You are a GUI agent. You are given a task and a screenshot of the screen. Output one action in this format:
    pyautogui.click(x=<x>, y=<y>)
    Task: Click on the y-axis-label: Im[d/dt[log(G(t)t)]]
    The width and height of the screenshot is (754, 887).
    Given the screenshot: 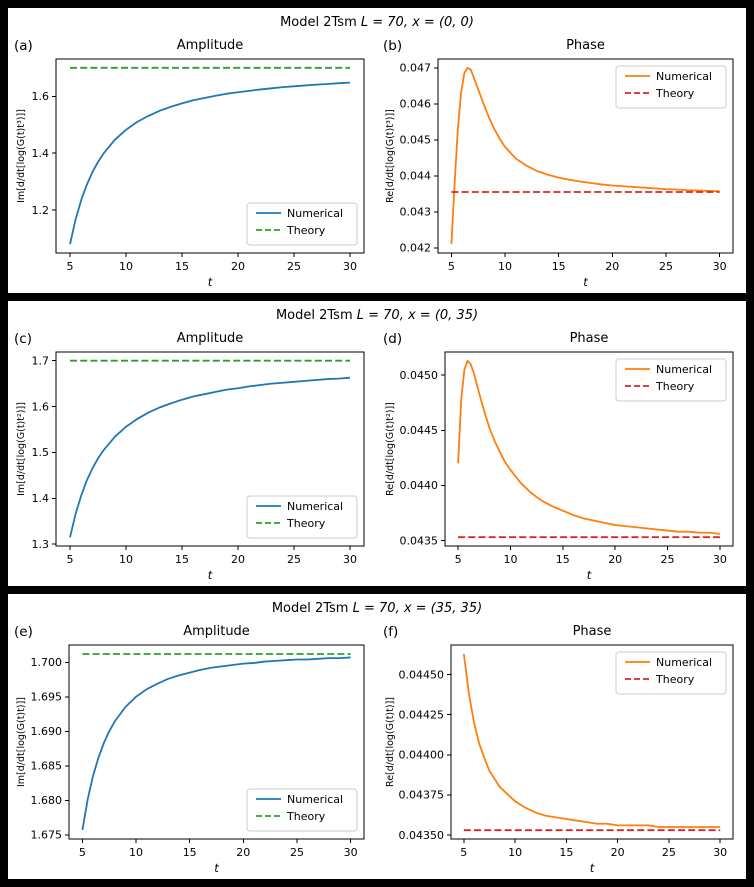 What is the action you would take?
    pyautogui.click(x=21, y=742)
    